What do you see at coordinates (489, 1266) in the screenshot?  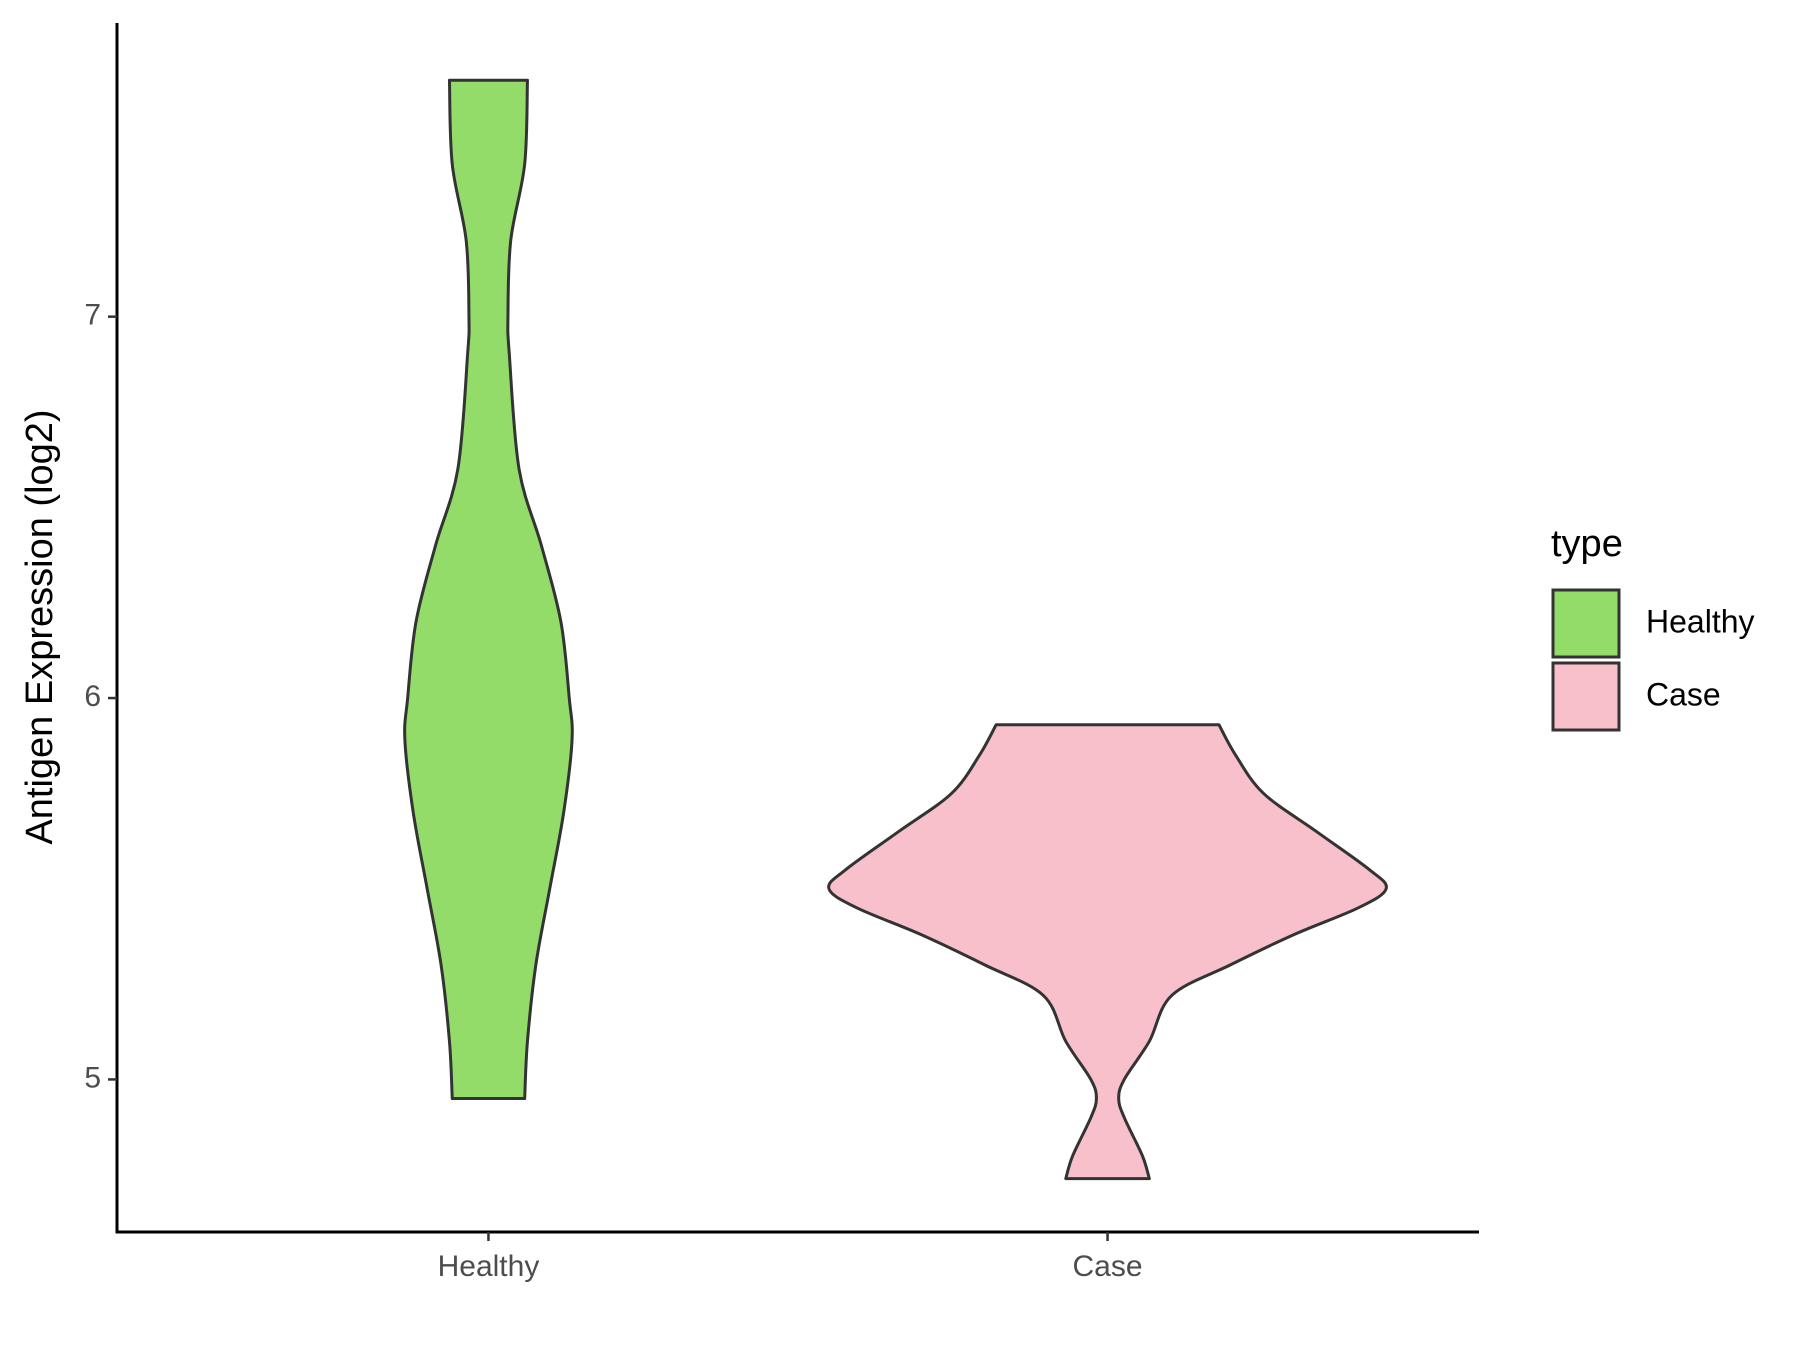 I see `x-tick-label: Healthy` at bounding box center [489, 1266].